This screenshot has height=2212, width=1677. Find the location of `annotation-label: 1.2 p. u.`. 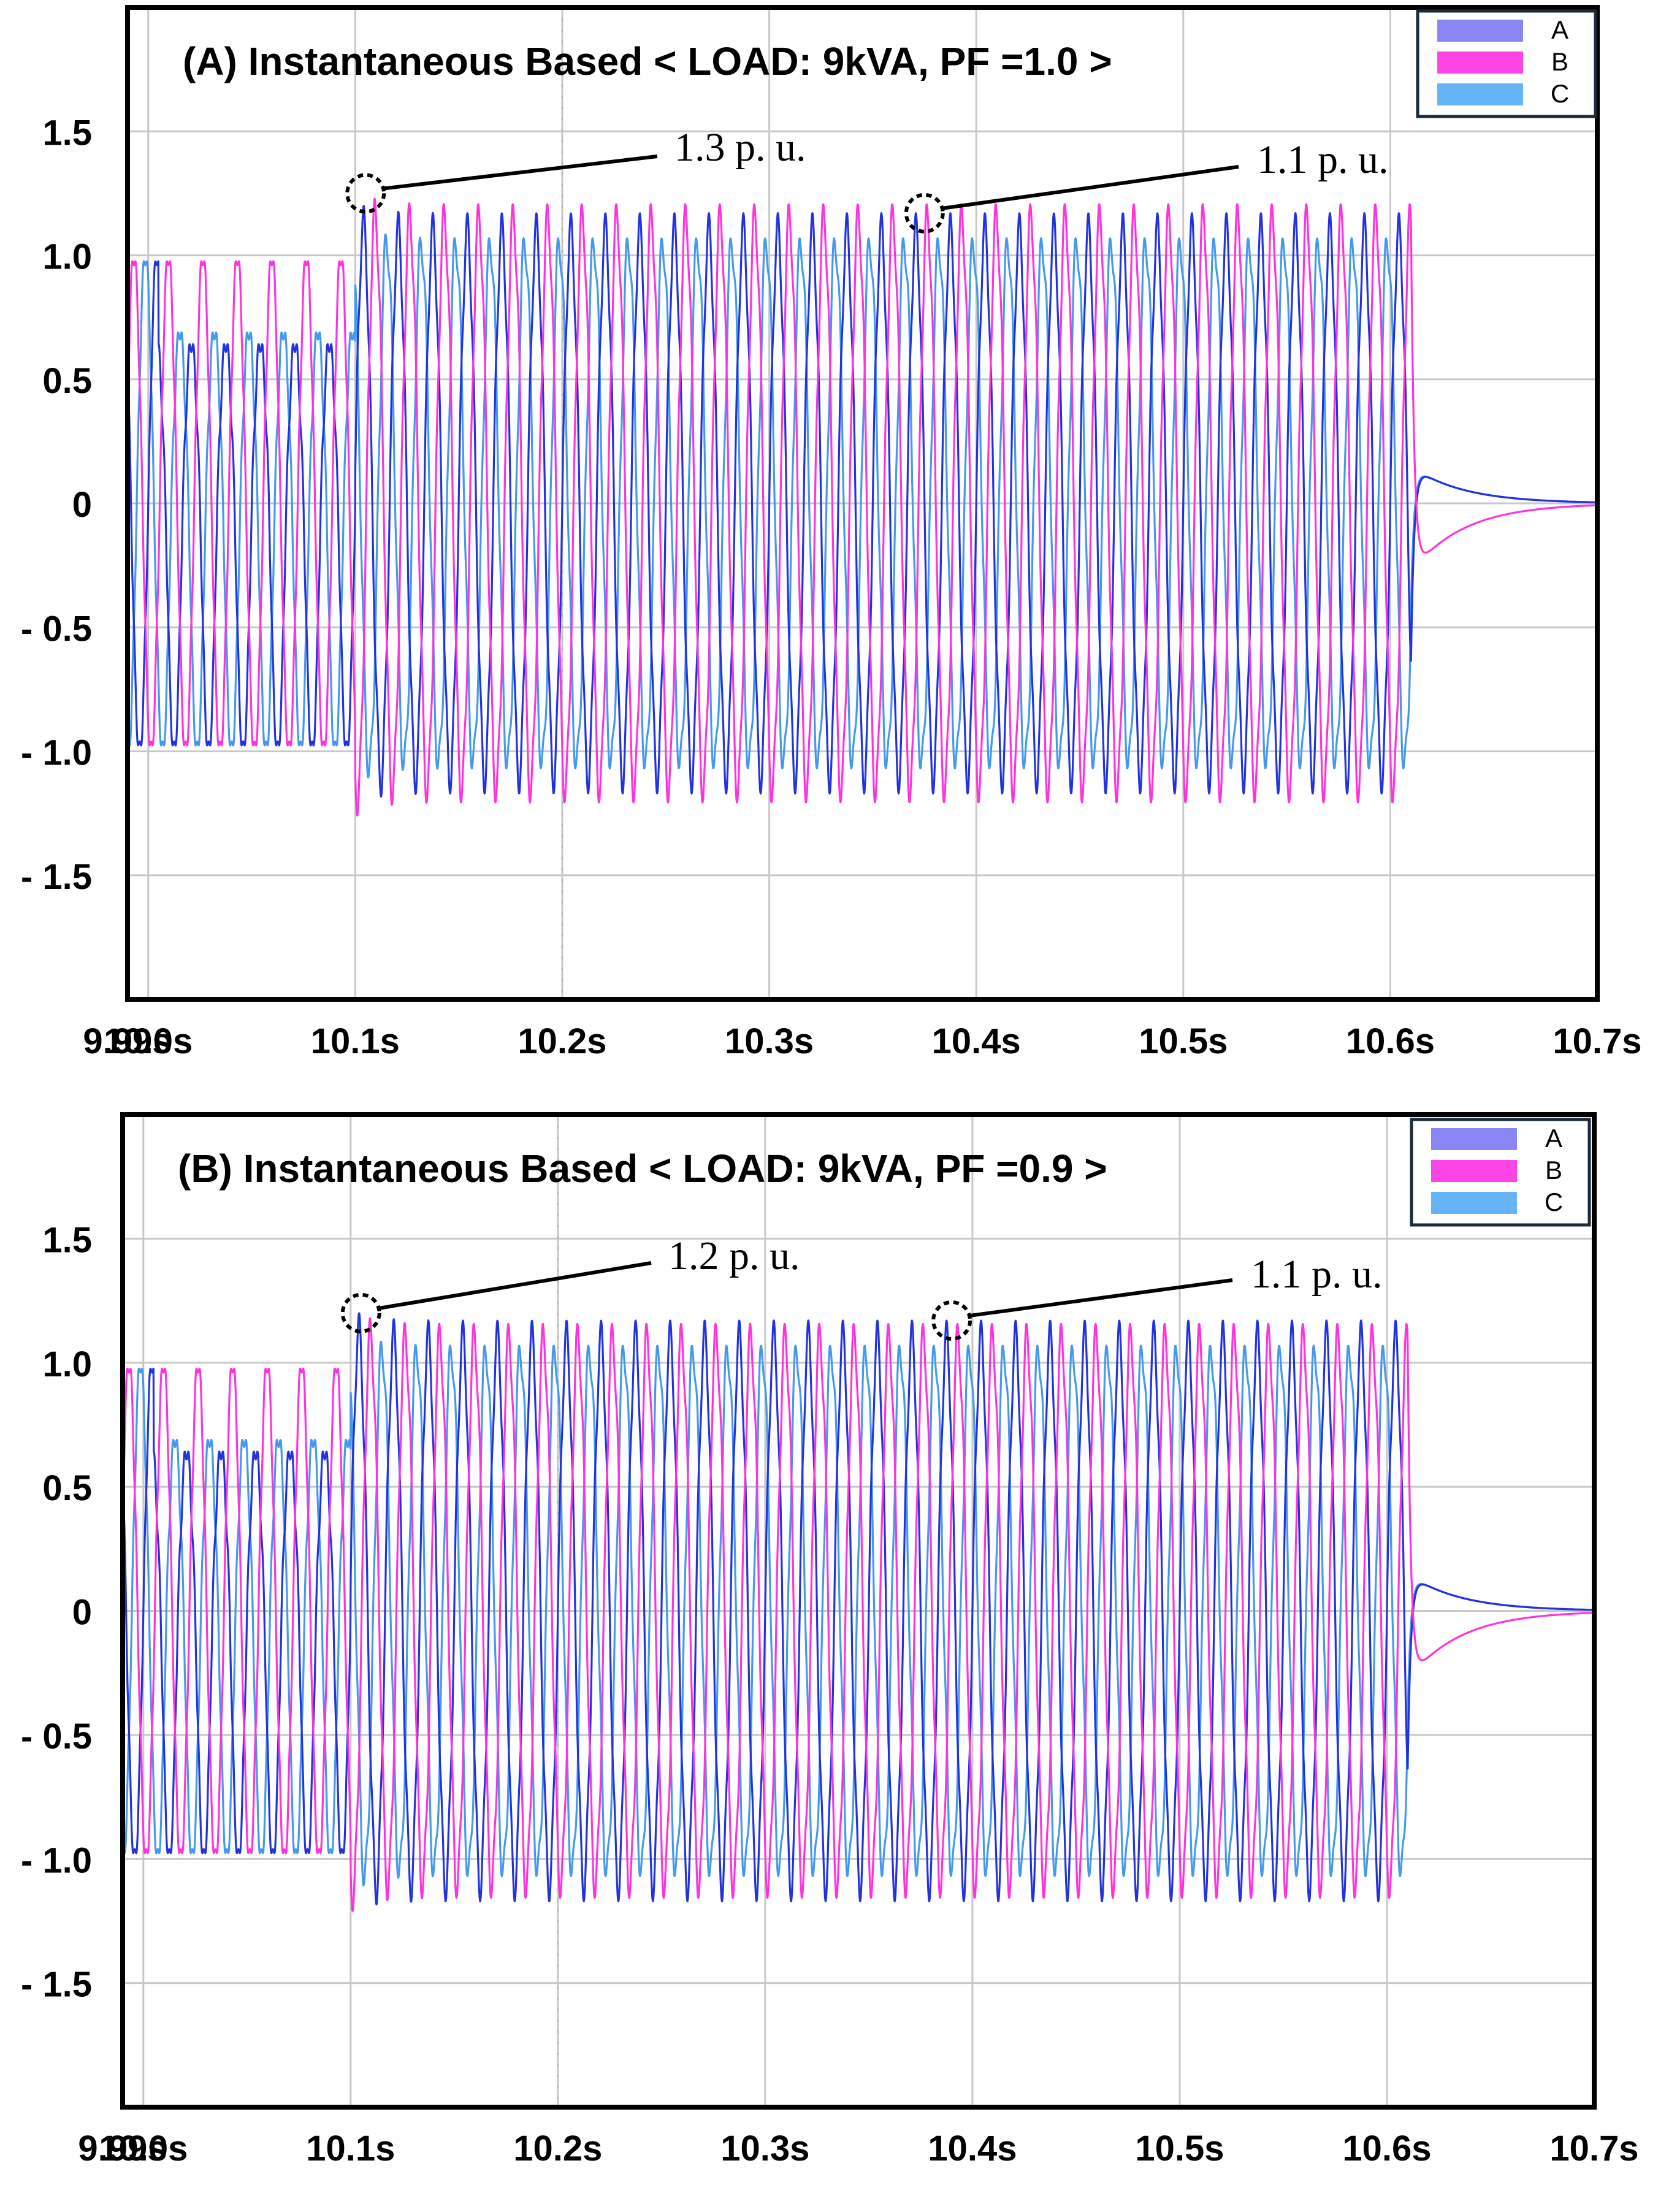

annotation-label: 1.2 p. u. is located at coordinates (734, 1256).